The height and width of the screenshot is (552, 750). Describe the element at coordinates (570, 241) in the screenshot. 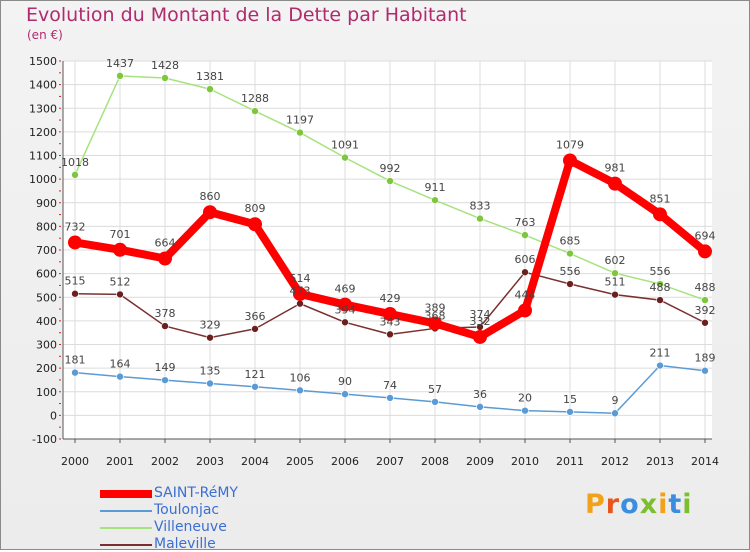

I see `data-label: 685` at that location.